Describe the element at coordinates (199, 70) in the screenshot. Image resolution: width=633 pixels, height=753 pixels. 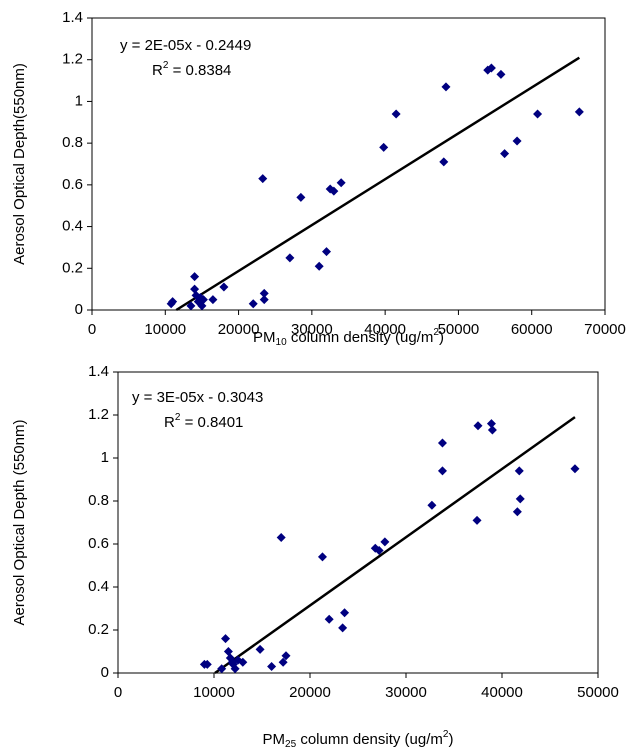
I see `r-text: = 0.8384` at that location.